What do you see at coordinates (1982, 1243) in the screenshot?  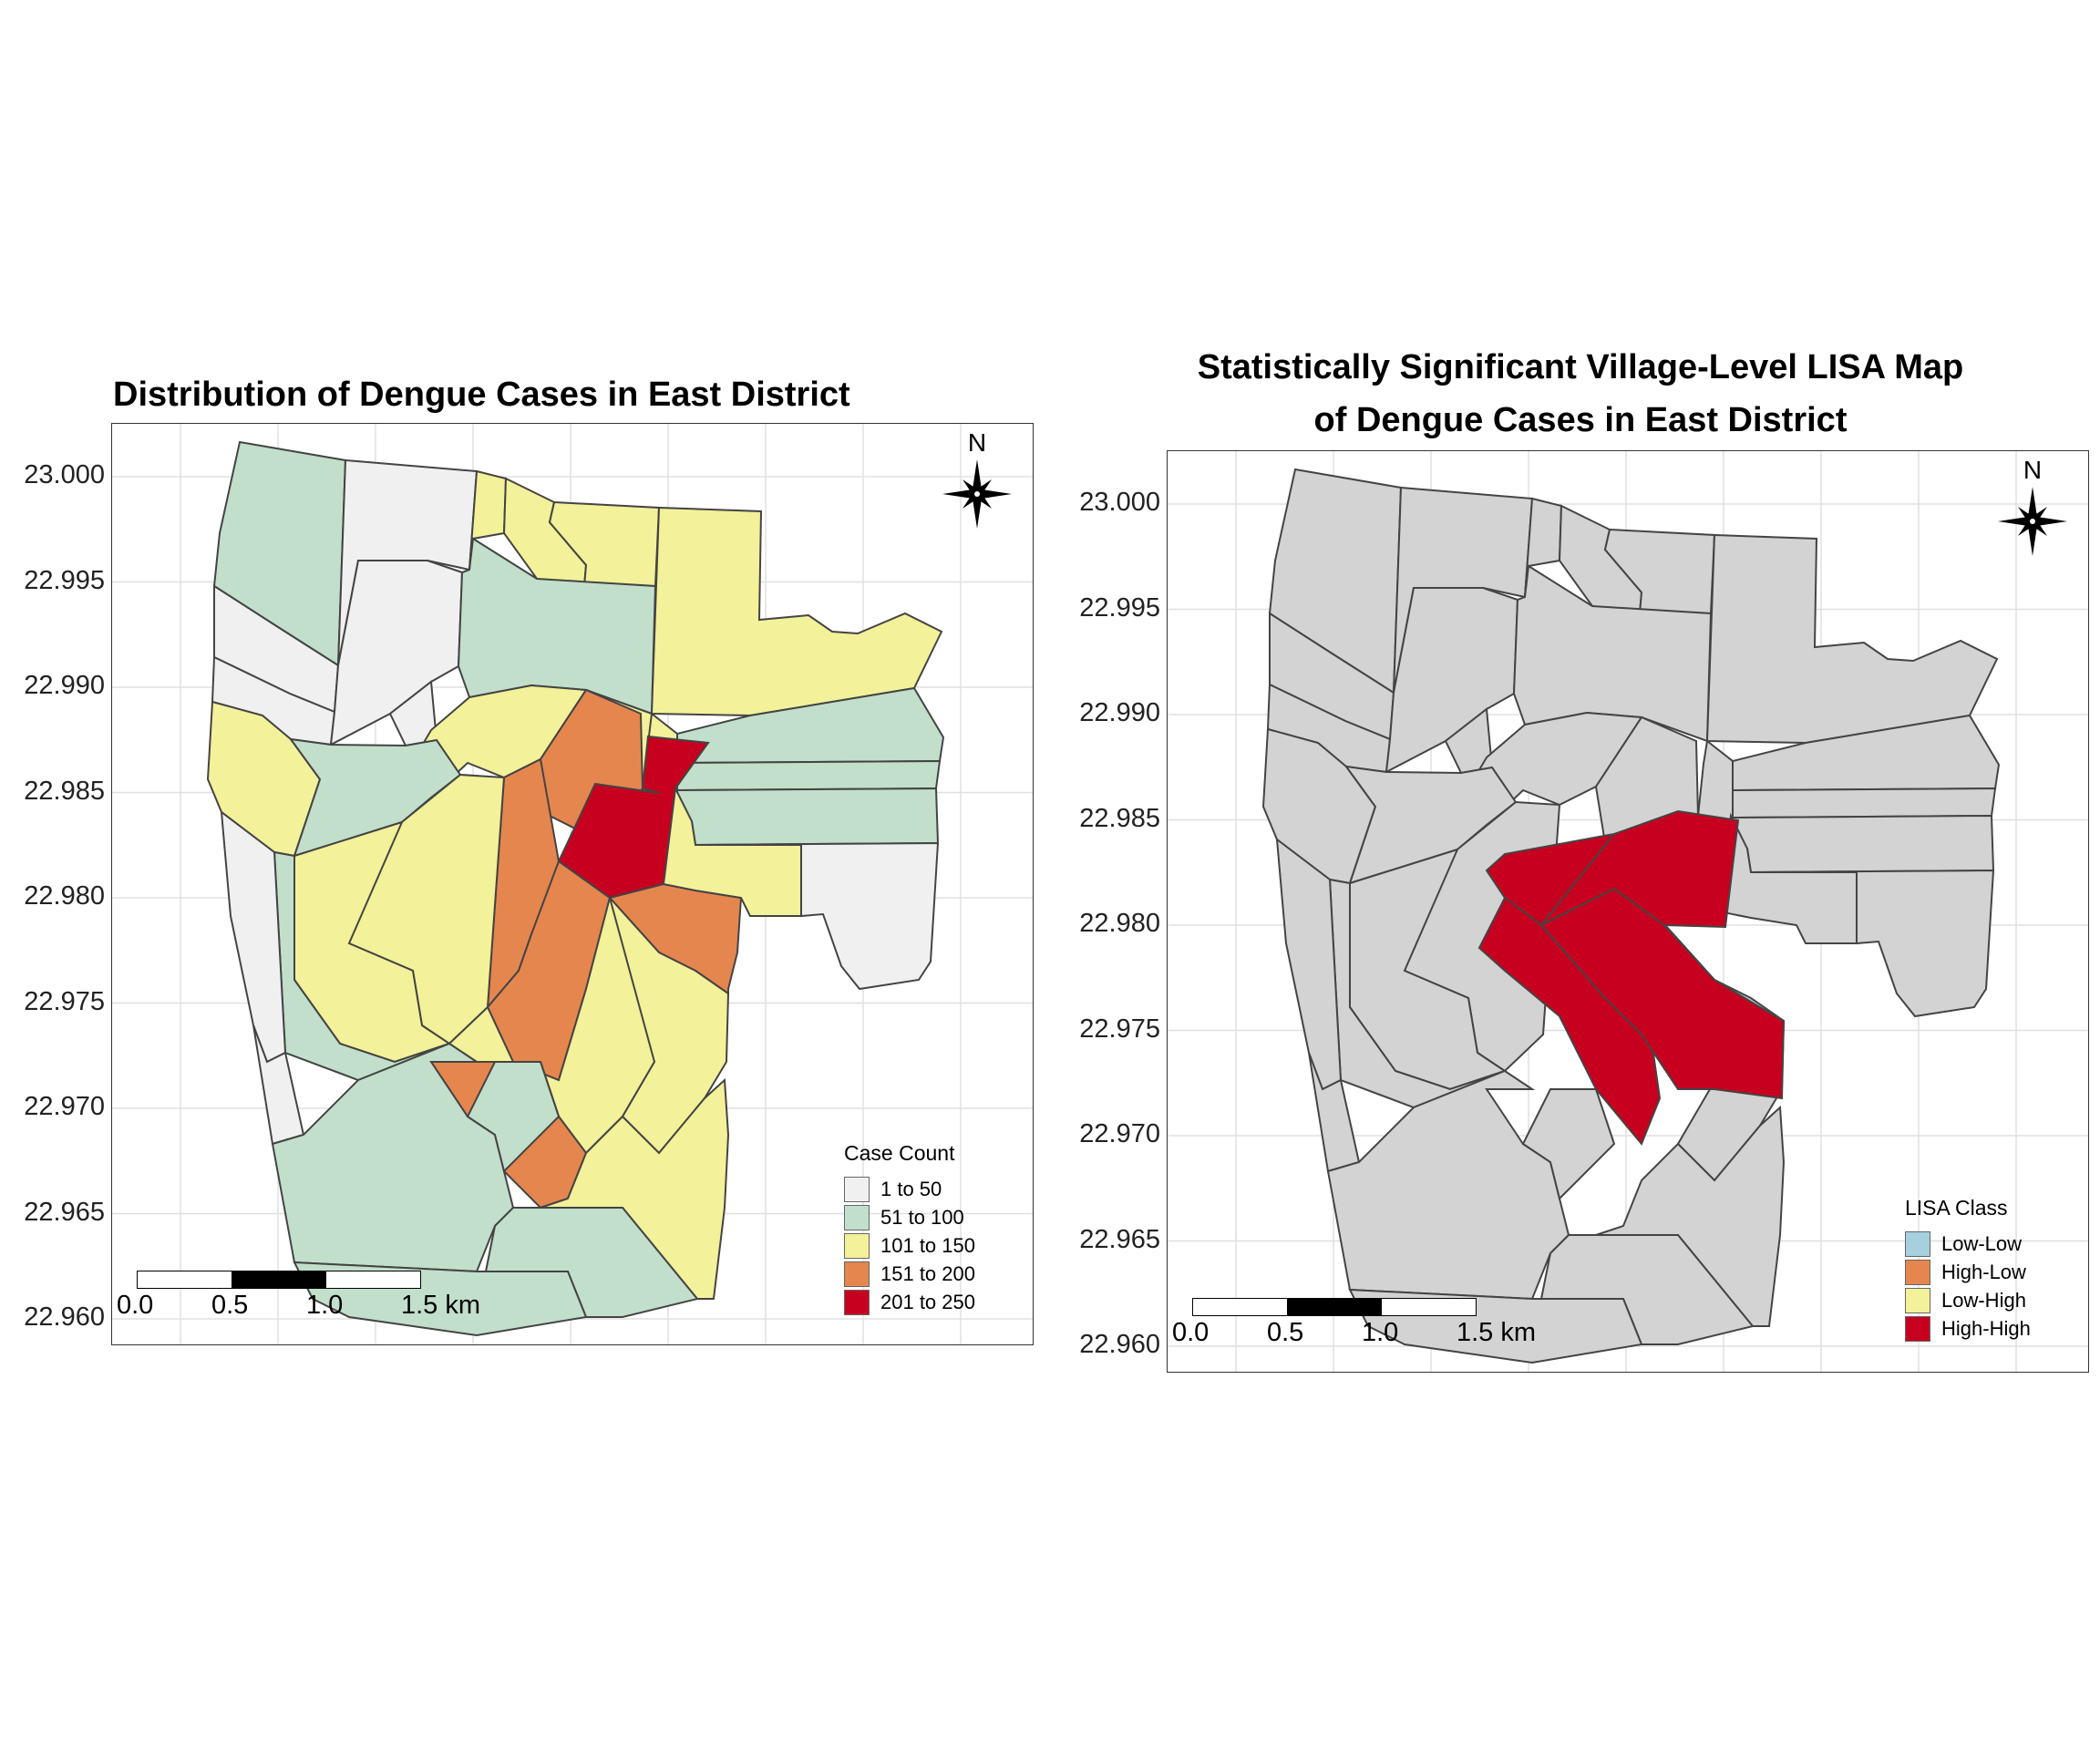 I see `right-legend-label: Low-Low` at bounding box center [1982, 1243].